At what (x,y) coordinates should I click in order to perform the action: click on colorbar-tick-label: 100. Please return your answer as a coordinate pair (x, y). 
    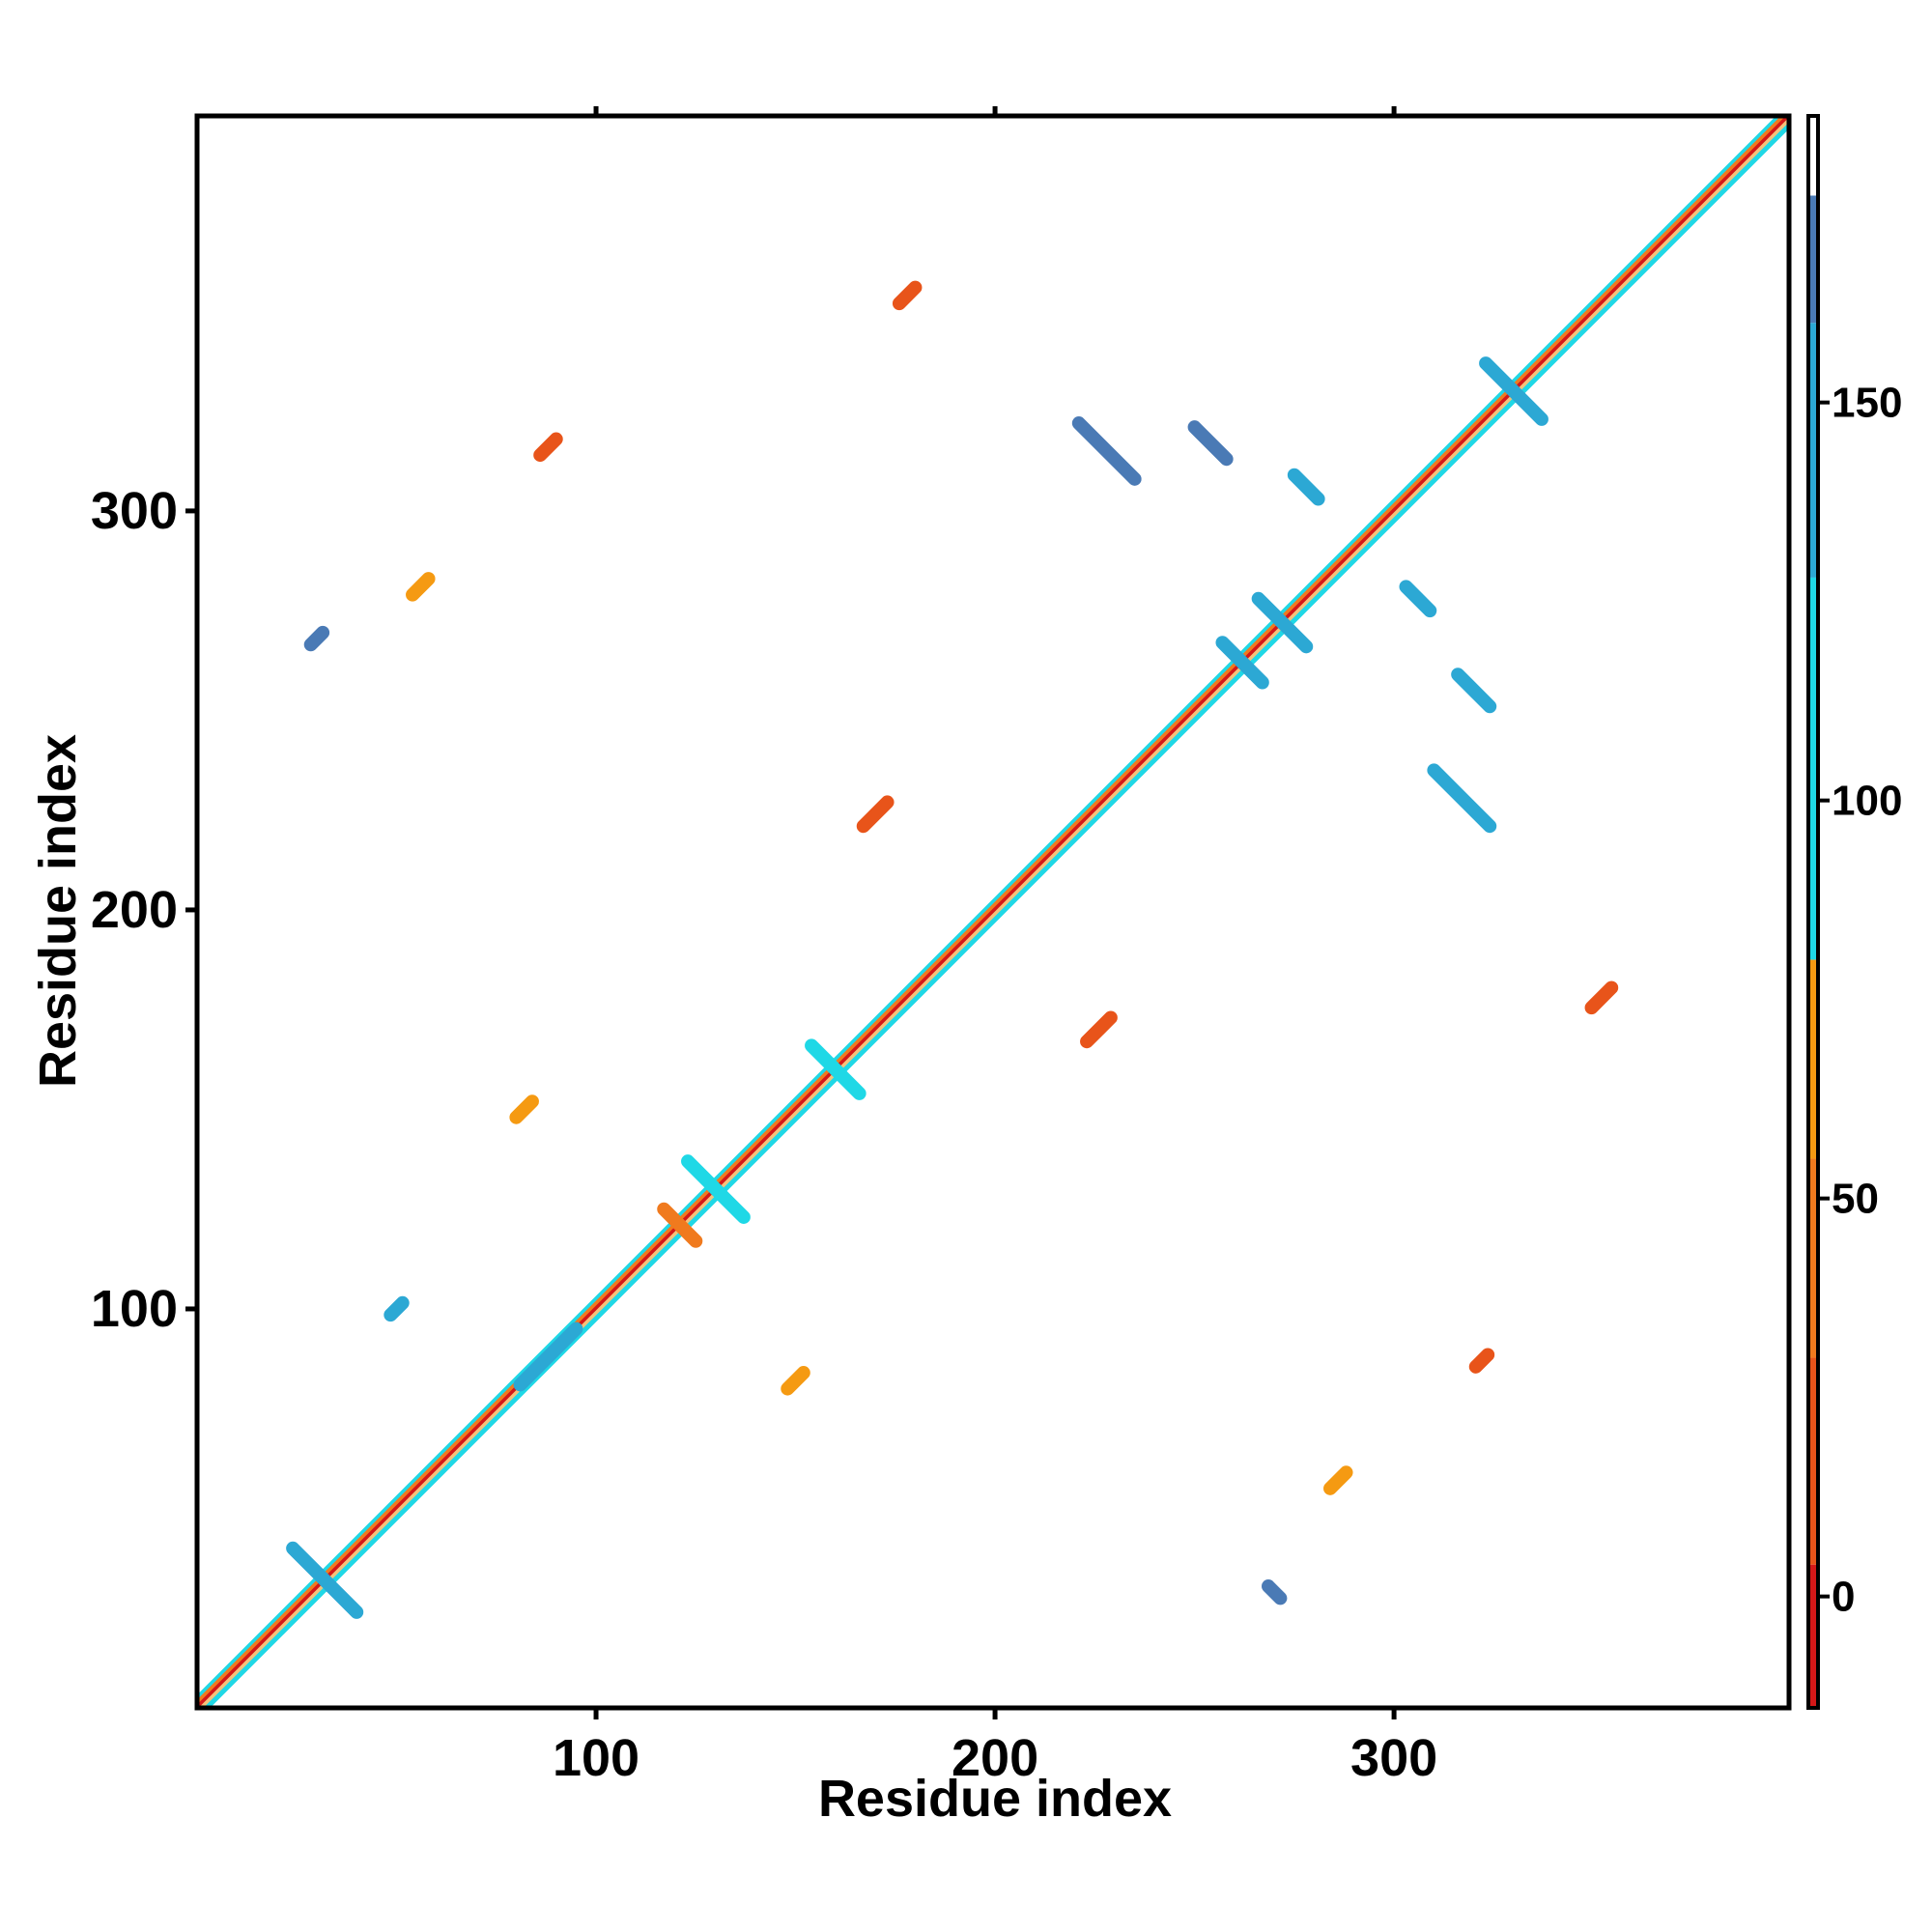
    Looking at the image, I should click on (1867, 801).